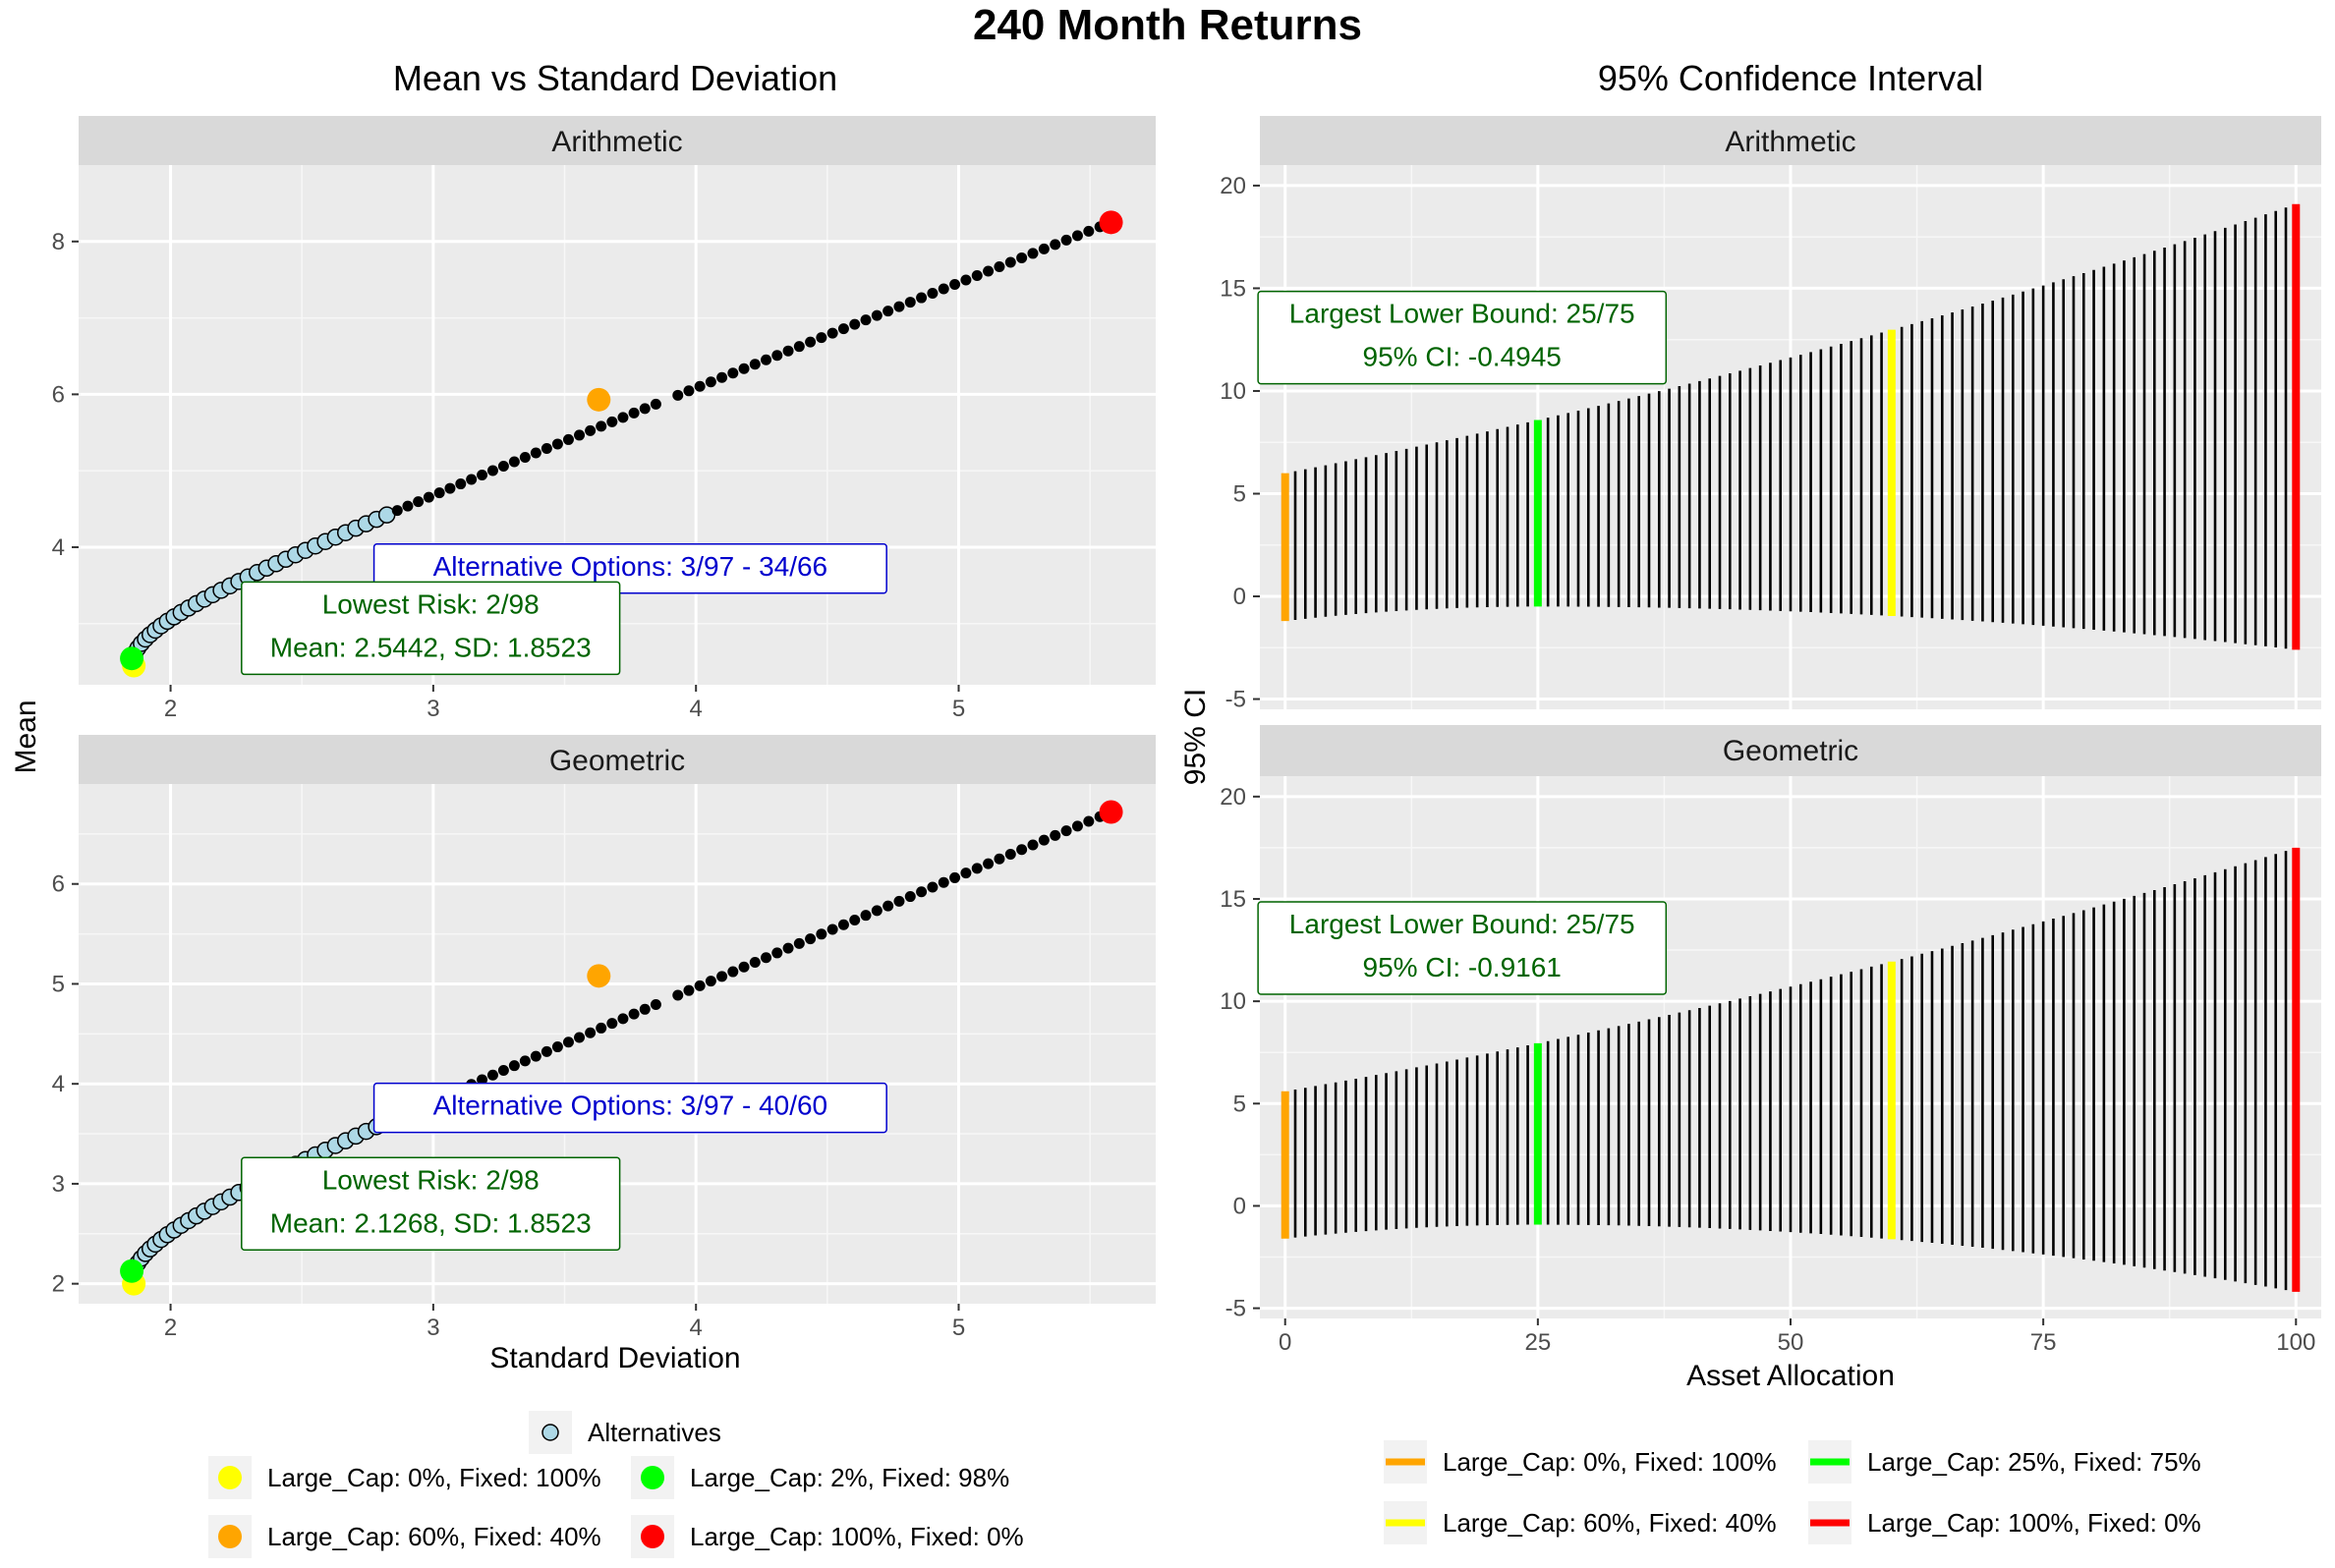 This screenshot has height=1568, width=2335. Describe the element at coordinates (1462, 967) in the screenshot. I see `annotation-text: 95% CI: -0.9161` at that location.